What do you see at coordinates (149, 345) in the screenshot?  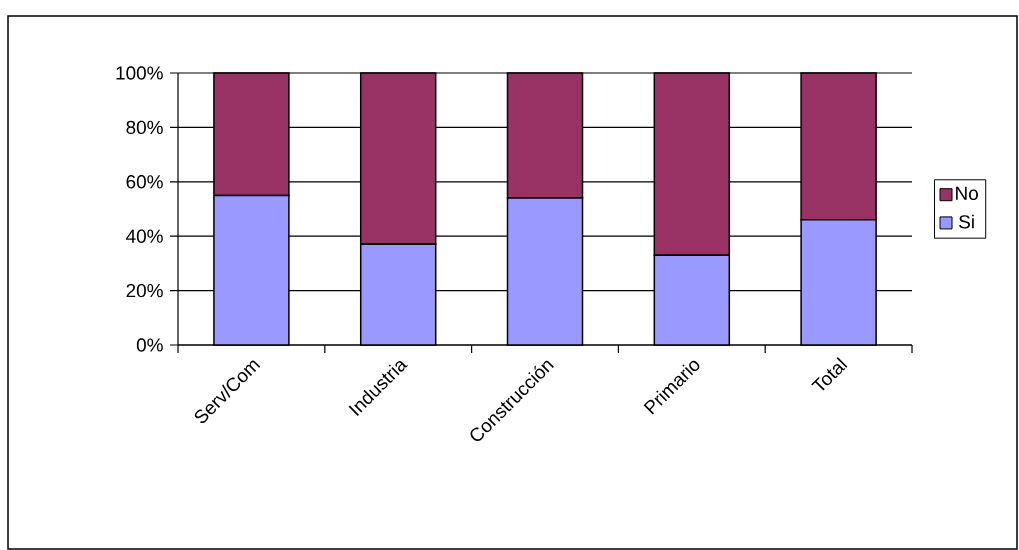 I see `y-tick-label: 0%` at bounding box center [149, 345].